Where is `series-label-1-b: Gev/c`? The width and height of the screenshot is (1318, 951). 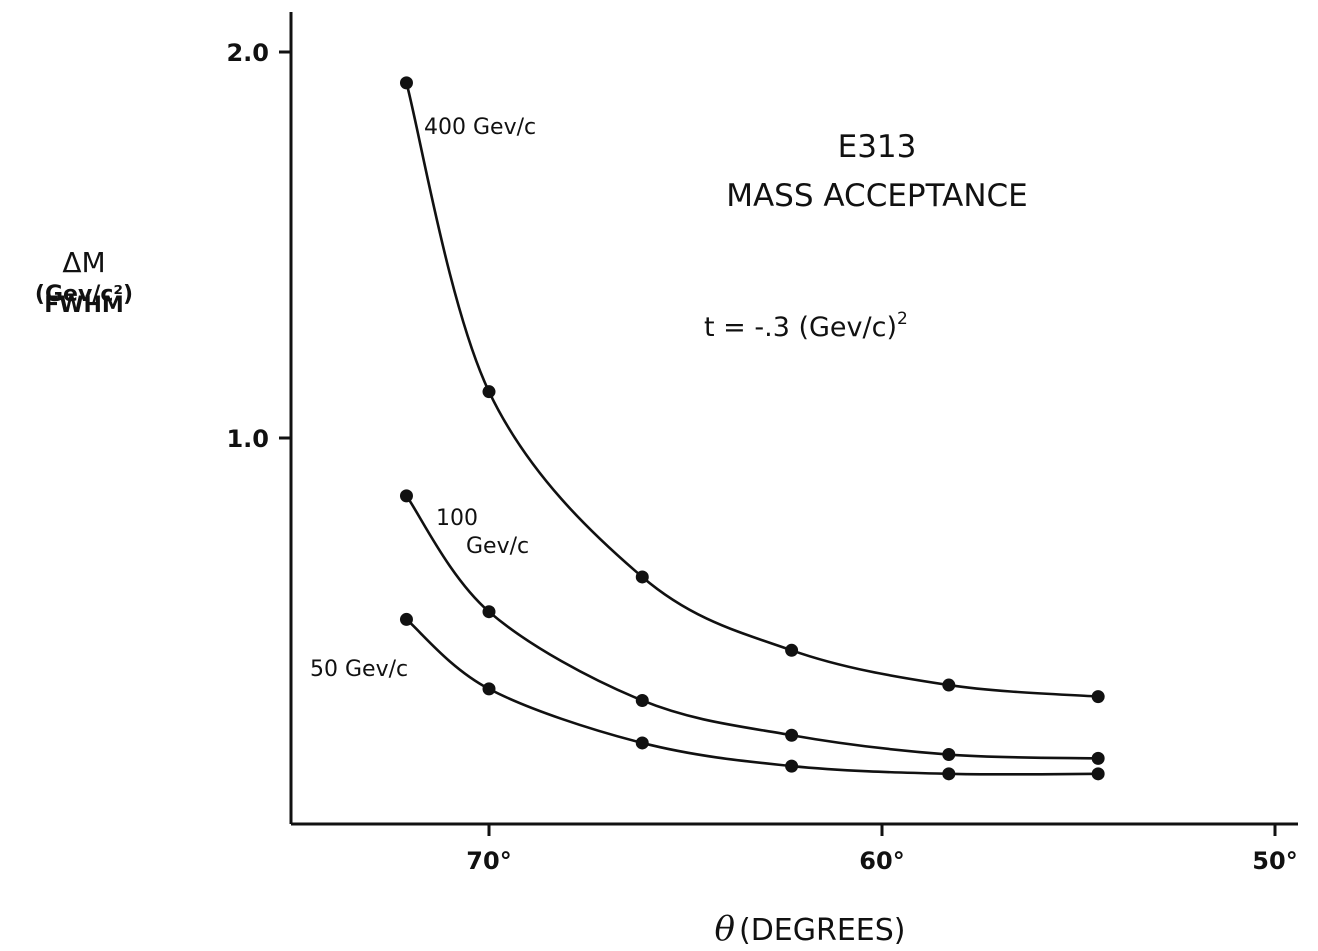 series-label-1-b: Gev/c is located at coordinates (497, 546).